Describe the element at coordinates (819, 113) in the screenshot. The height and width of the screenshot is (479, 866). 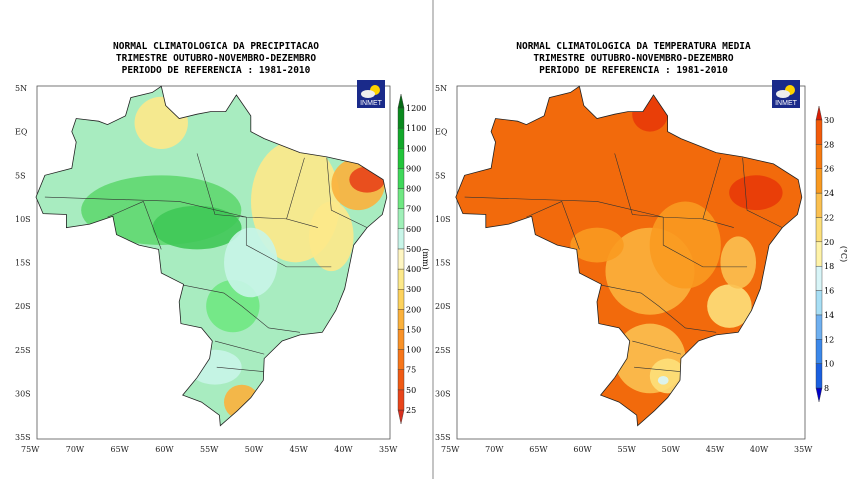
I see `colorbar-arrow-top` at that location.